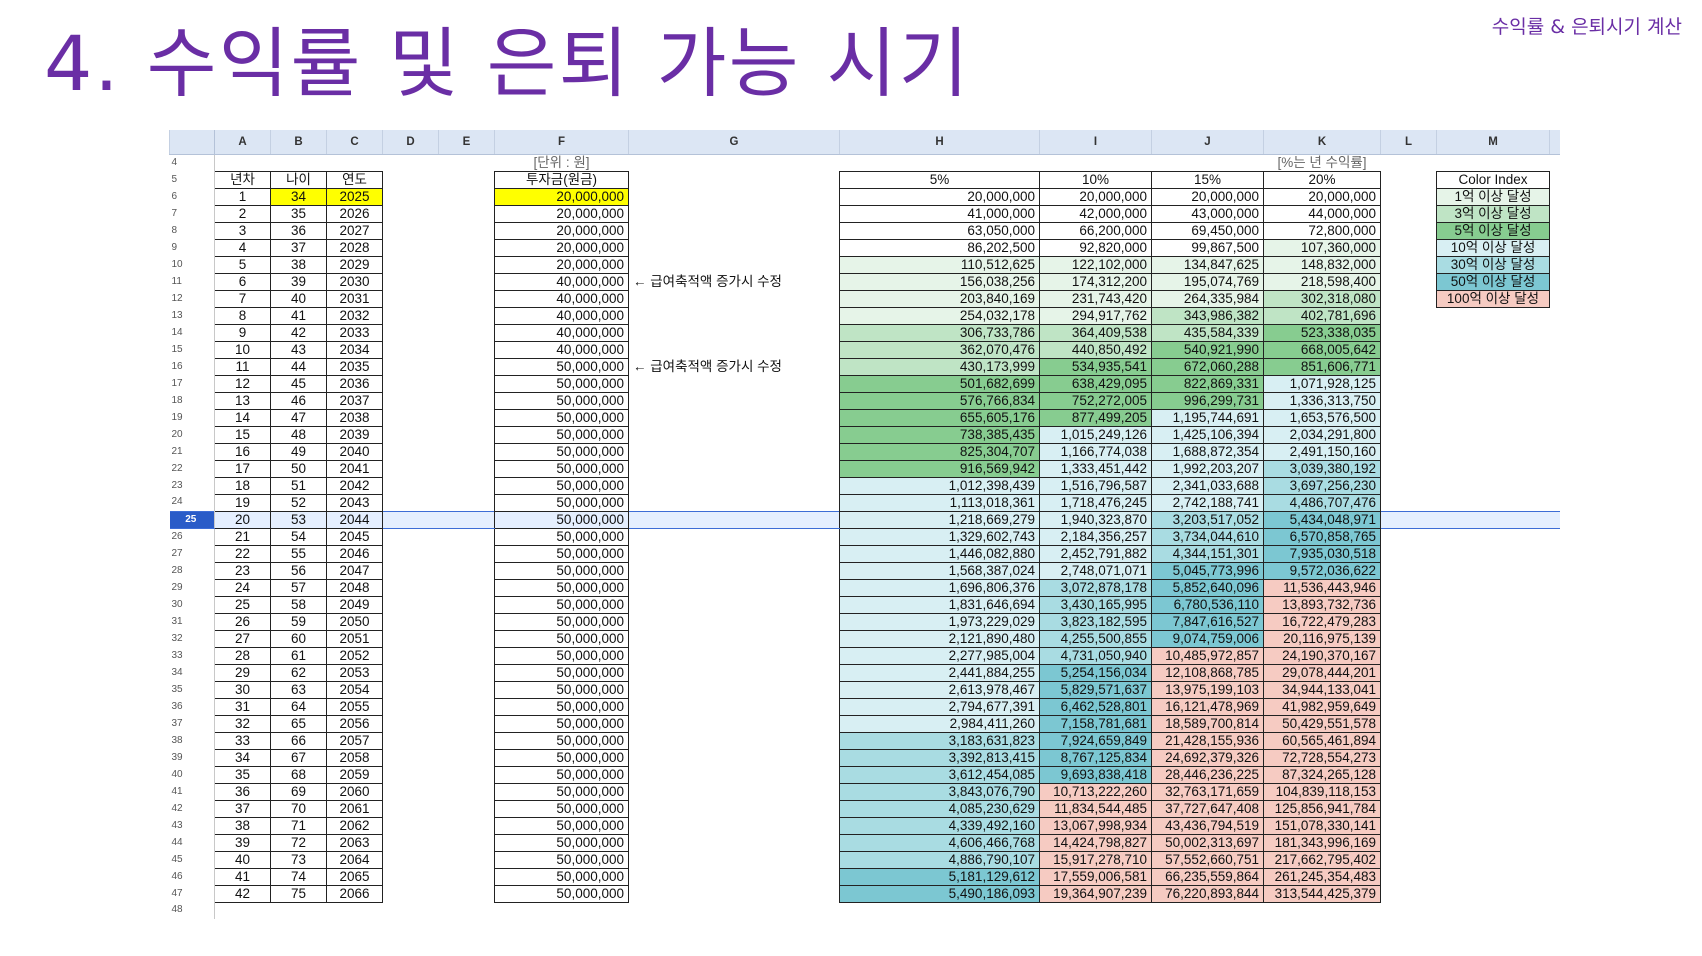 Image resolution: width=1702 pixels, height=956 pixels. Describe the element at coordinates (1322, 587) in the screenshot. I see `value-20pct-cell: 11,536,443,946` at that location.